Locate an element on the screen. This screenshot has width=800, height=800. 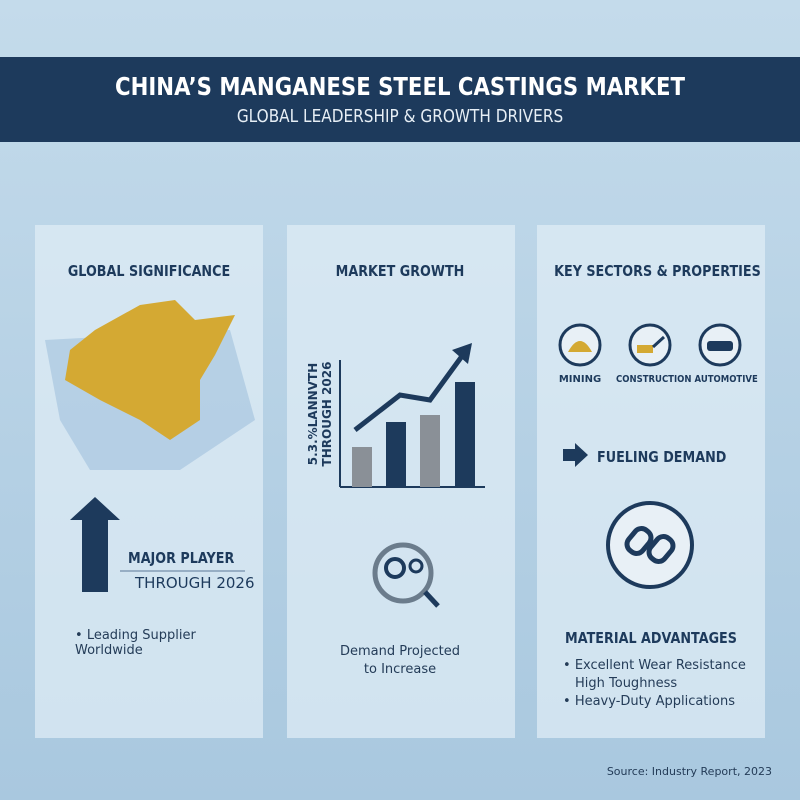
bullet-text: Heavy-Duty Applications is located at coordinates (654, 701).